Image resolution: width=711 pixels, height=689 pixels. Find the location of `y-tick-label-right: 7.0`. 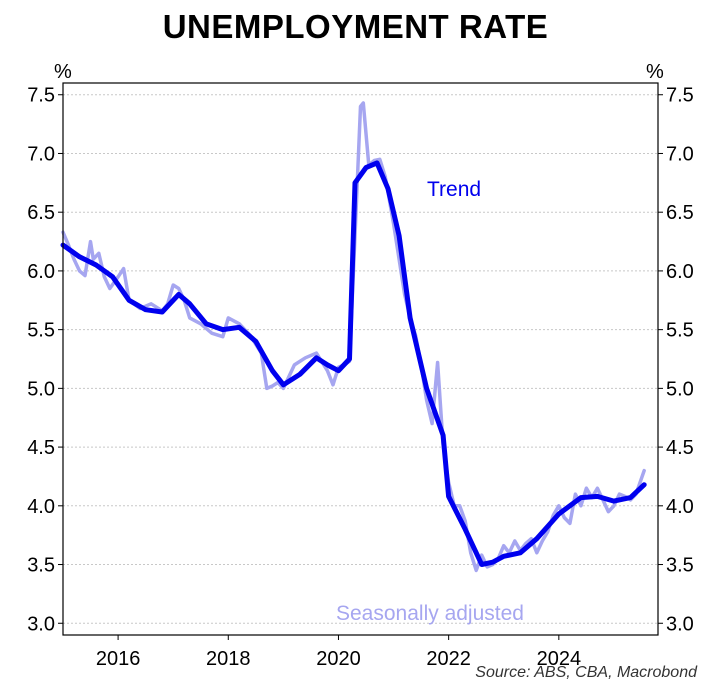

y-tick-label-right: 7.0 is located at coordinates (680, 154).